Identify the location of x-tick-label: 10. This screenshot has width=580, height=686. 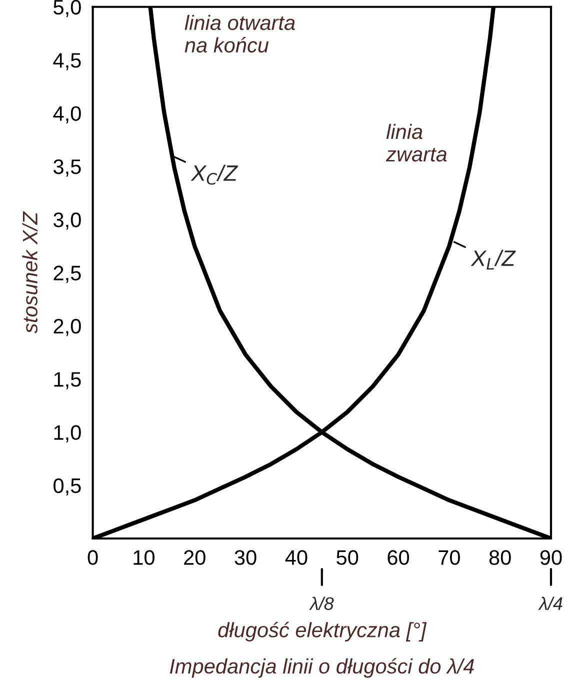
(144, 557).